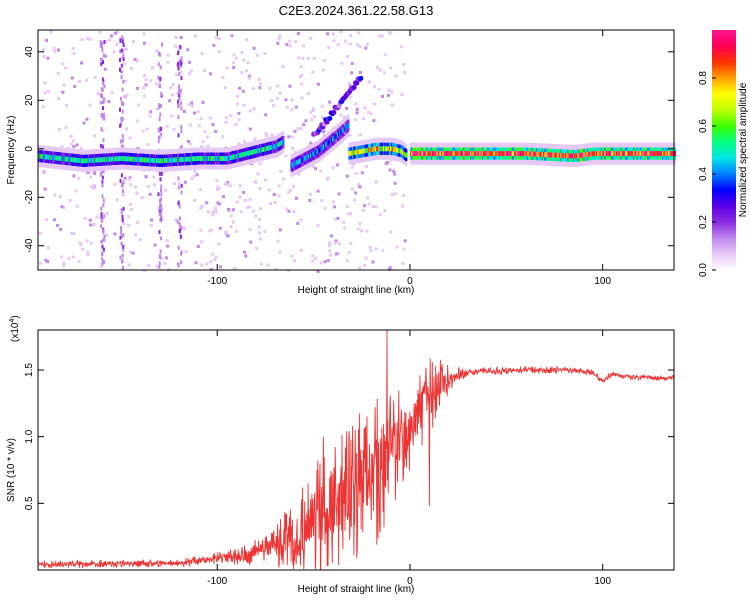  What do you see at coordinates (15, 328) in the screenshot?
I see `snr-y-multiplier: (x104)` at bounding box center [15, 328].